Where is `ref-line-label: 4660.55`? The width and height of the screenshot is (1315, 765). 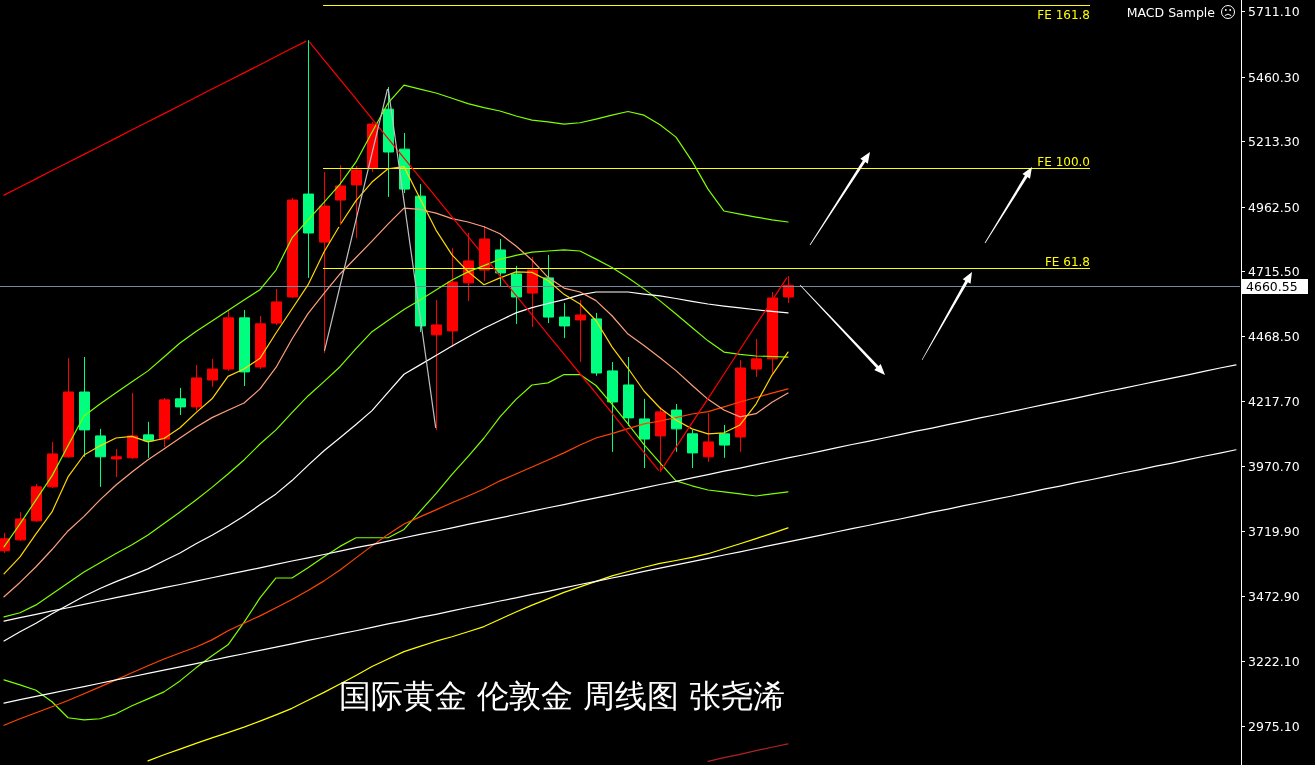
ref-line-label: 4660.55 is located at coordinates (1272, 286).